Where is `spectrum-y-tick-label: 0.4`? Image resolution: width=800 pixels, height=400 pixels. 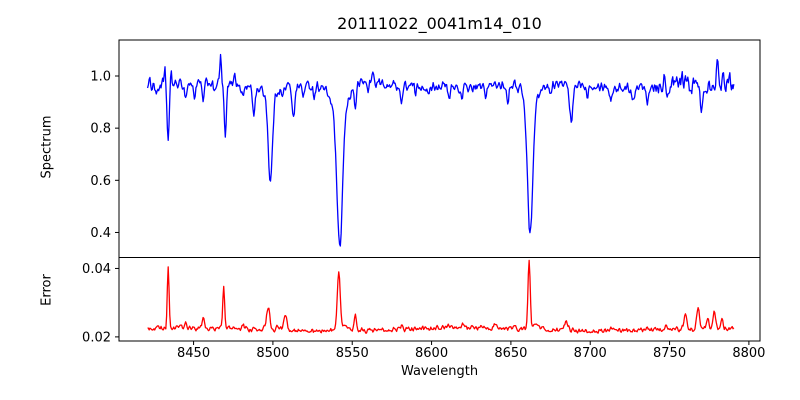
spectrum-y-tick-label: 0.4 is located at coordinates (100, 233).